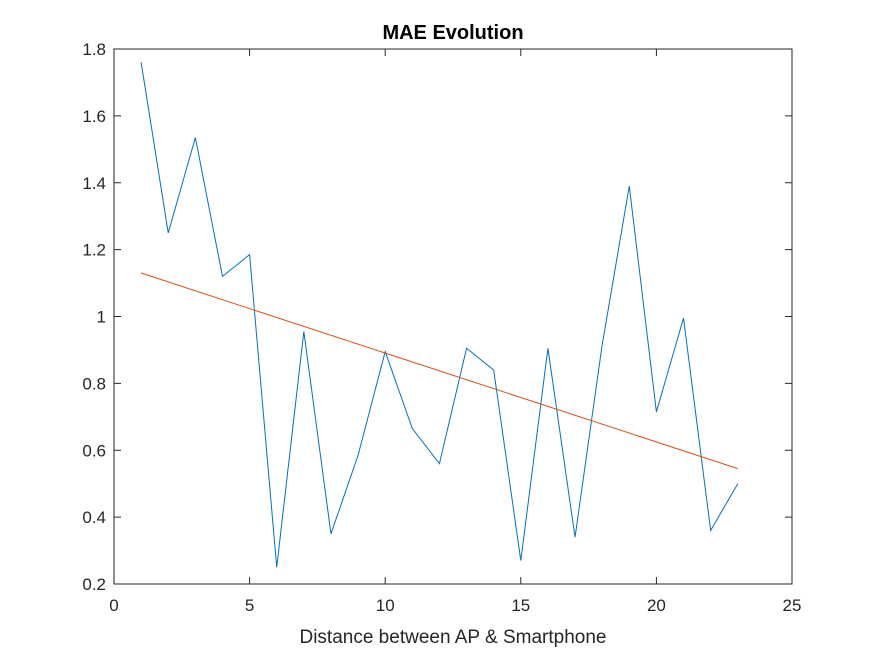 The image size is (875, 656). Describe the element at coordinates (94, 584) in the screenshot. I see `y-tick-label: 0.2` at that location.